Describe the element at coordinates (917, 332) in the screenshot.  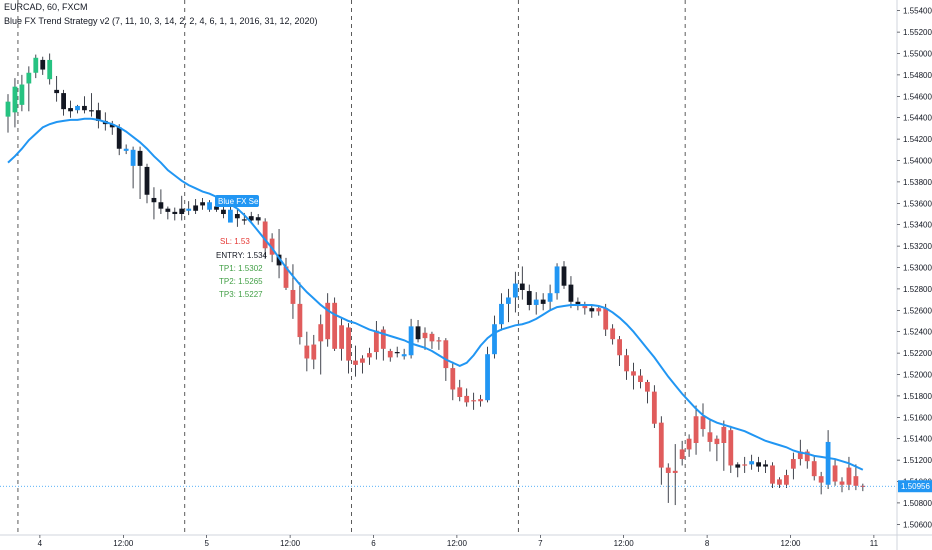
I see `y-tick-label: 1.52400` at that location.